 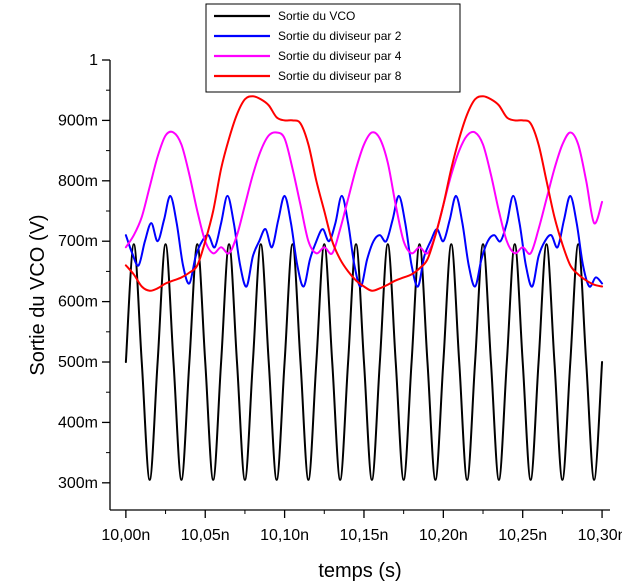 I want to click on x-tick-label: 10,15n, so click(x=363, y=535).